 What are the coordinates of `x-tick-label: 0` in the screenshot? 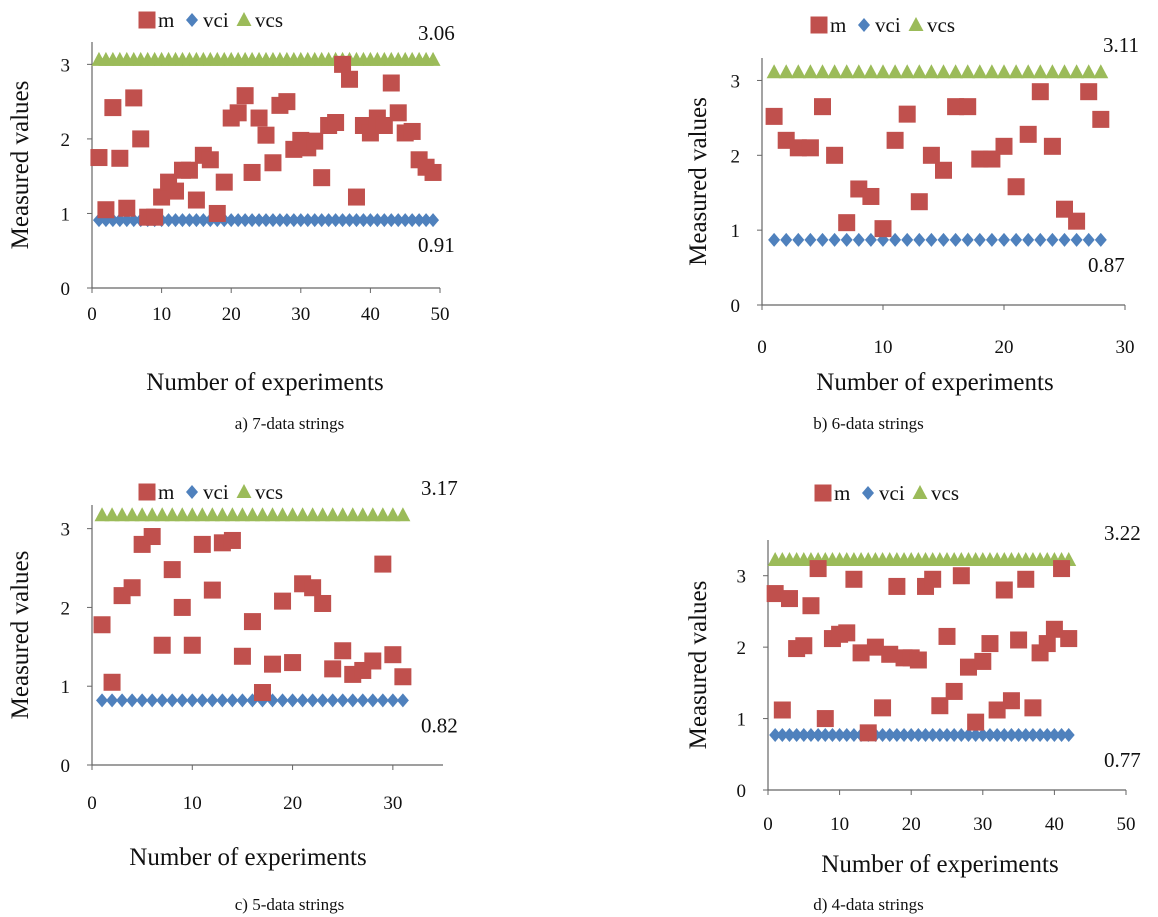 It's located at (92, 314).